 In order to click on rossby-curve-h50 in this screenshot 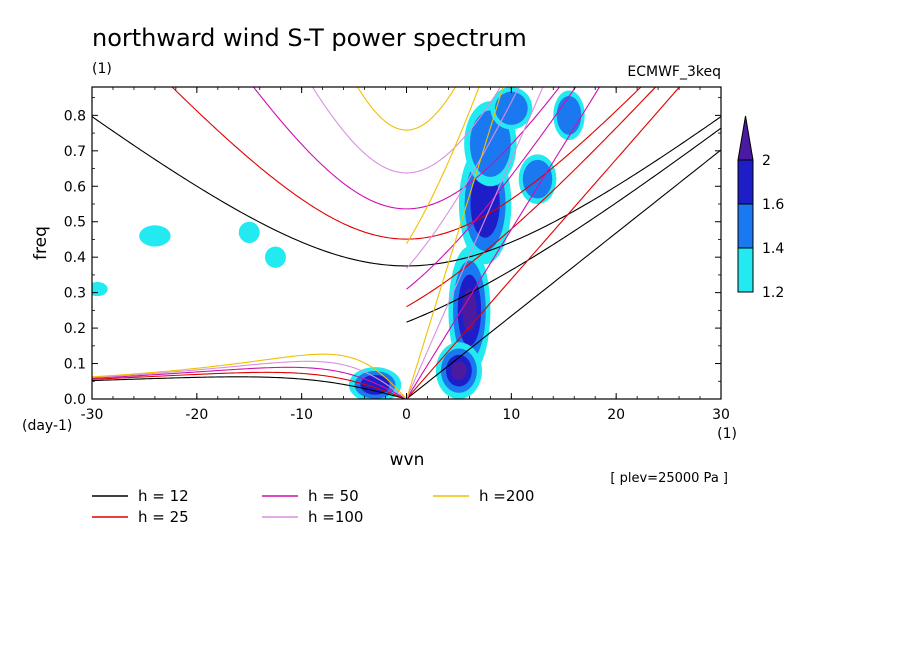, I will do `click(249, 382)`.